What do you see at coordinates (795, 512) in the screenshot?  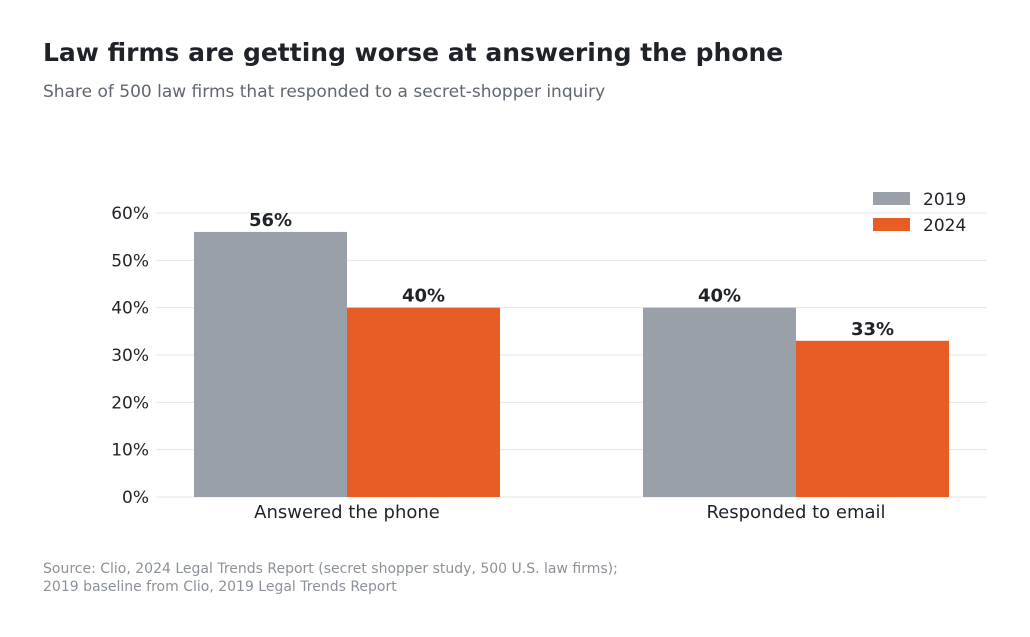 I see `x-tick-label: Responded to email` at bounding box center [795, 512].